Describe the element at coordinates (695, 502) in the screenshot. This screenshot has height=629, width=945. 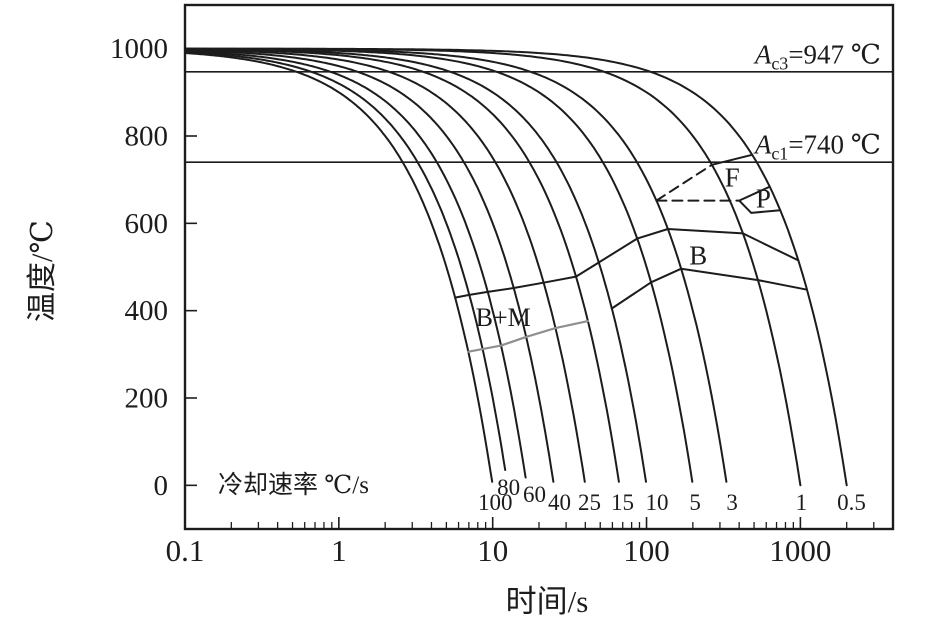
I see `cooling-curve-label-5: 5` at that location.